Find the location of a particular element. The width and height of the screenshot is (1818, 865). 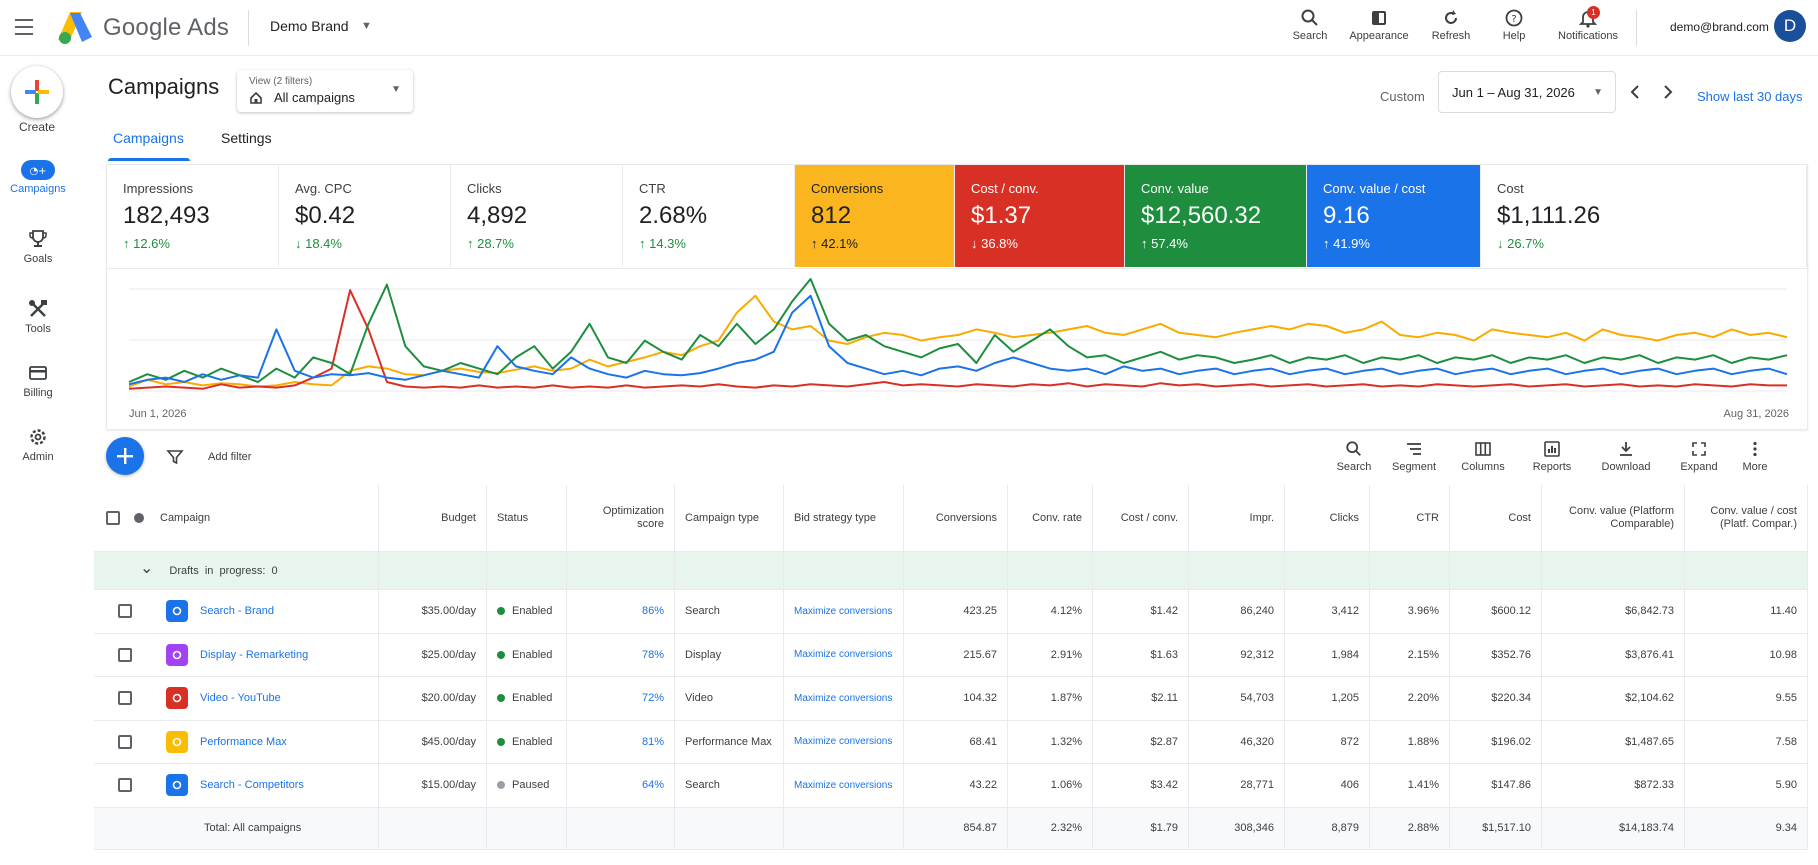

metric-card: Avg. CPC $0.42 ↓ 18.4% is located at coordinates (365, 216).